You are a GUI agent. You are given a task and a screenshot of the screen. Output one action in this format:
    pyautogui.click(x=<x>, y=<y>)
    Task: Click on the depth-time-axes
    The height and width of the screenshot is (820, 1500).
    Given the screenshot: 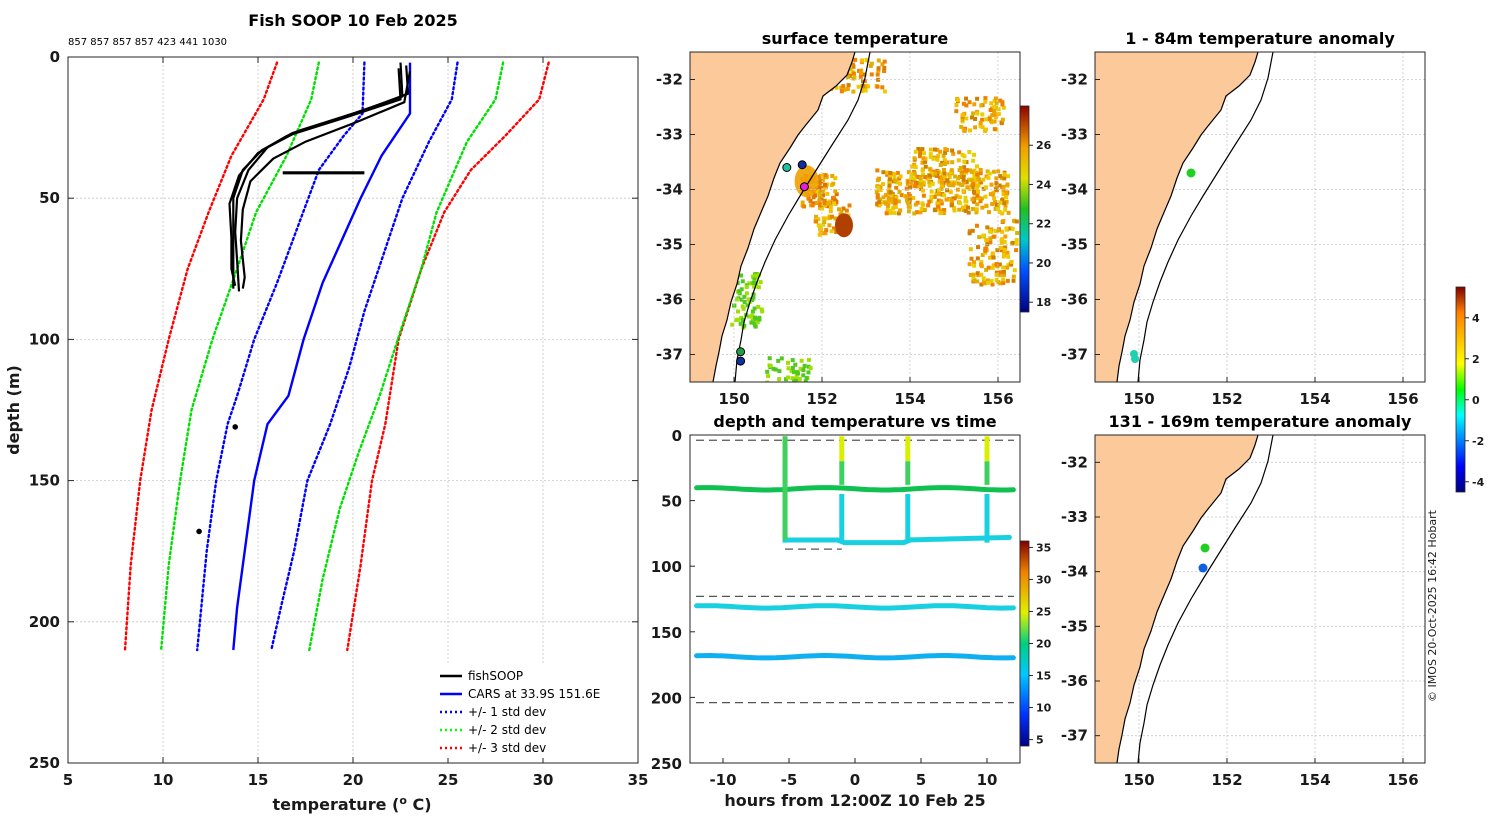 What is the action you would take?
    pyautogui.click(x=855, y=599)
    